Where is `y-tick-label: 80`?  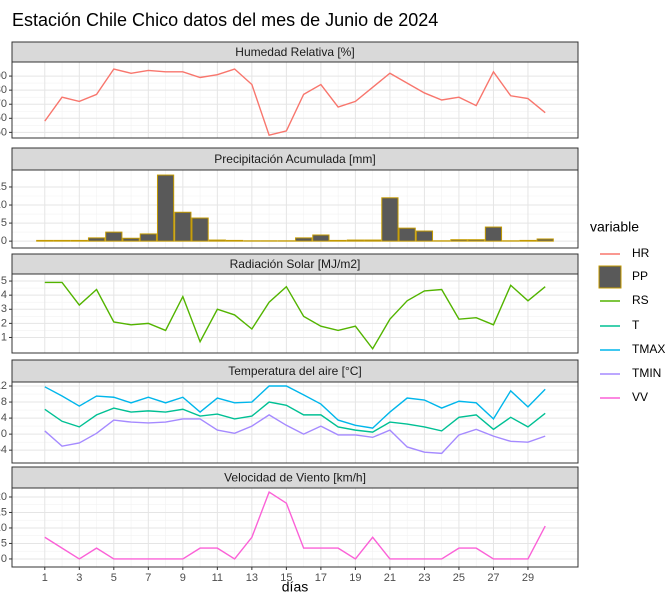 y-tick-label: 80 is located at coordinates (3, 90).